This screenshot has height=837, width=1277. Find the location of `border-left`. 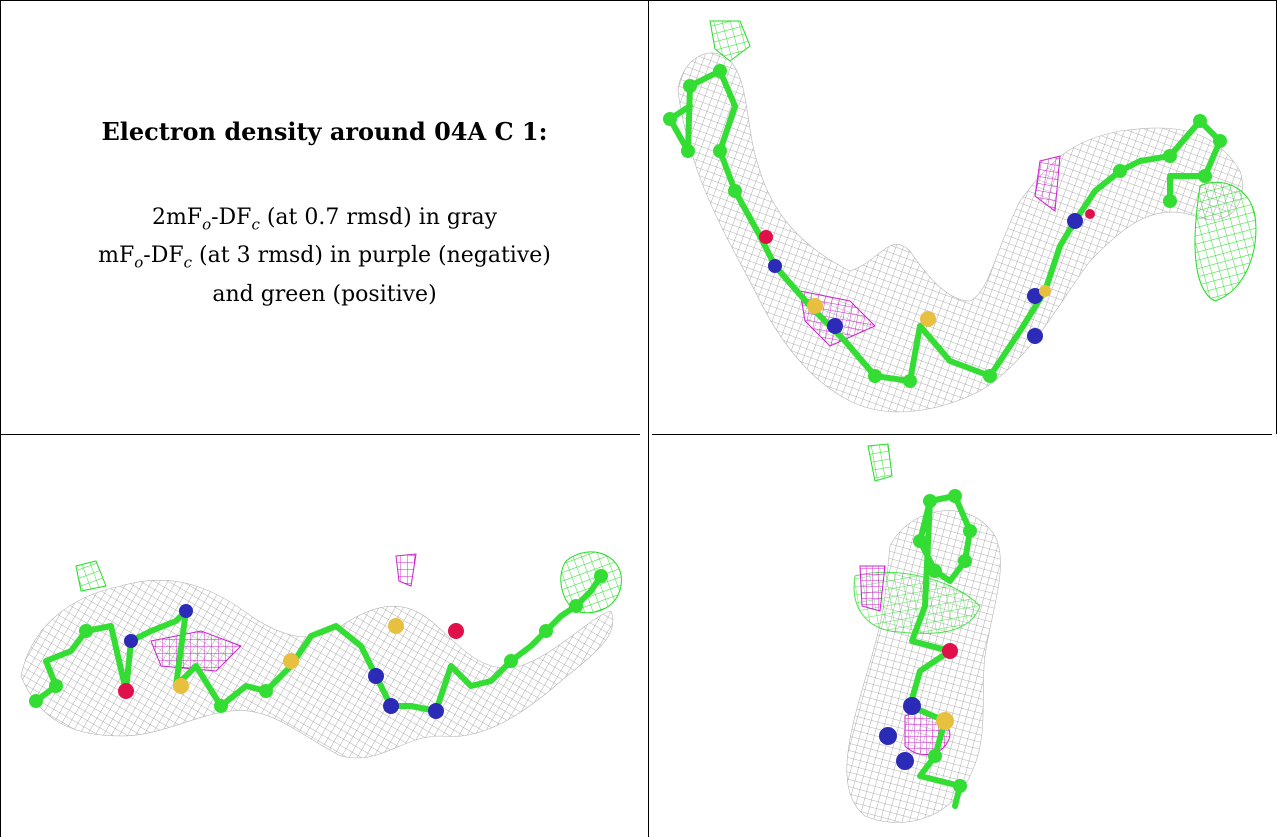

border-left is located at coordinates (0, 418).